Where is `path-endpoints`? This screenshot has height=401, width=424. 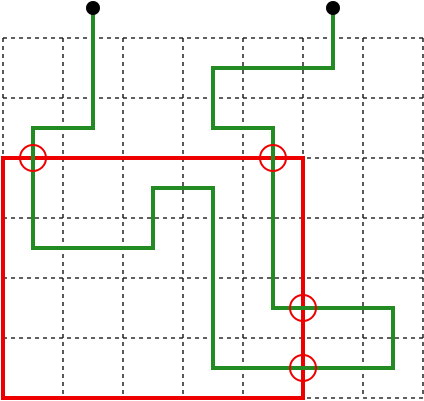 path-endpoints is located at coordinates (213, 8).